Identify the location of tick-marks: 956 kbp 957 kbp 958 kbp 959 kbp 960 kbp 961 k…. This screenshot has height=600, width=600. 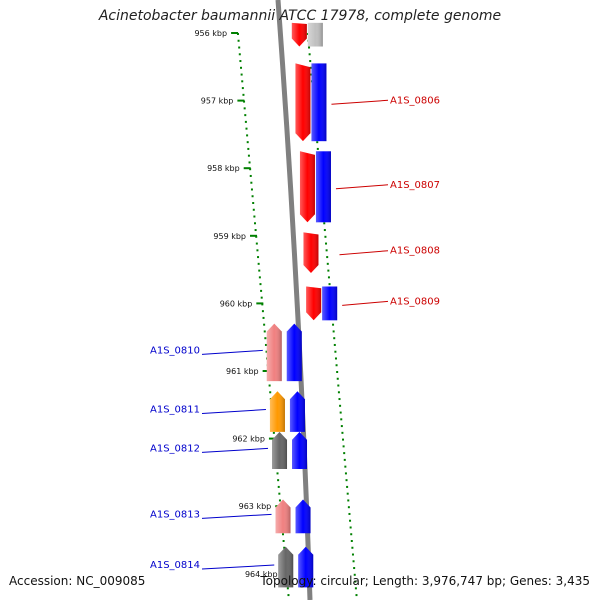
(241, 304).